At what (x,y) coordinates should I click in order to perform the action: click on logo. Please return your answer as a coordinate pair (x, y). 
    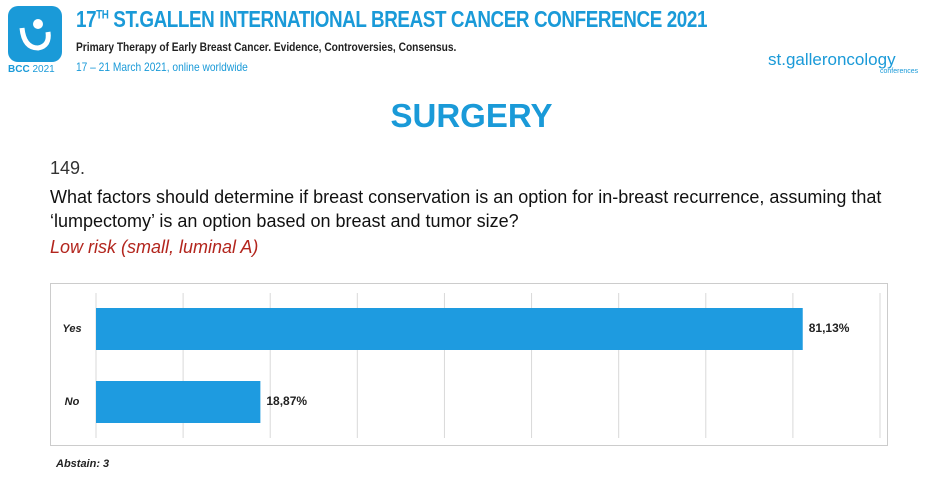
    Looking at the image, I should click on (35, 34).